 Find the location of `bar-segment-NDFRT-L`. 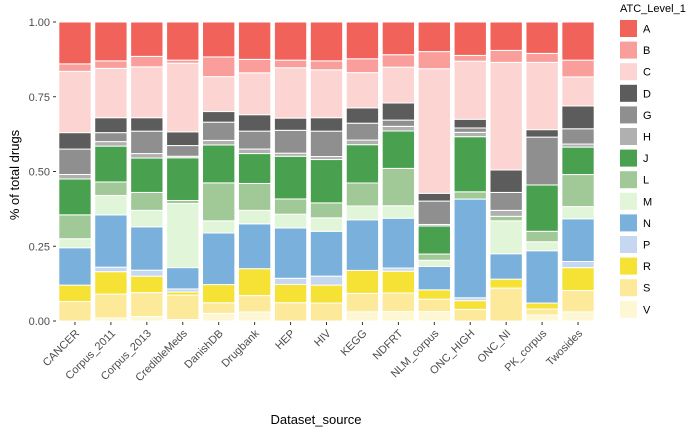

bar-segment-NDFRT-L is located at coordinates (398, 187).